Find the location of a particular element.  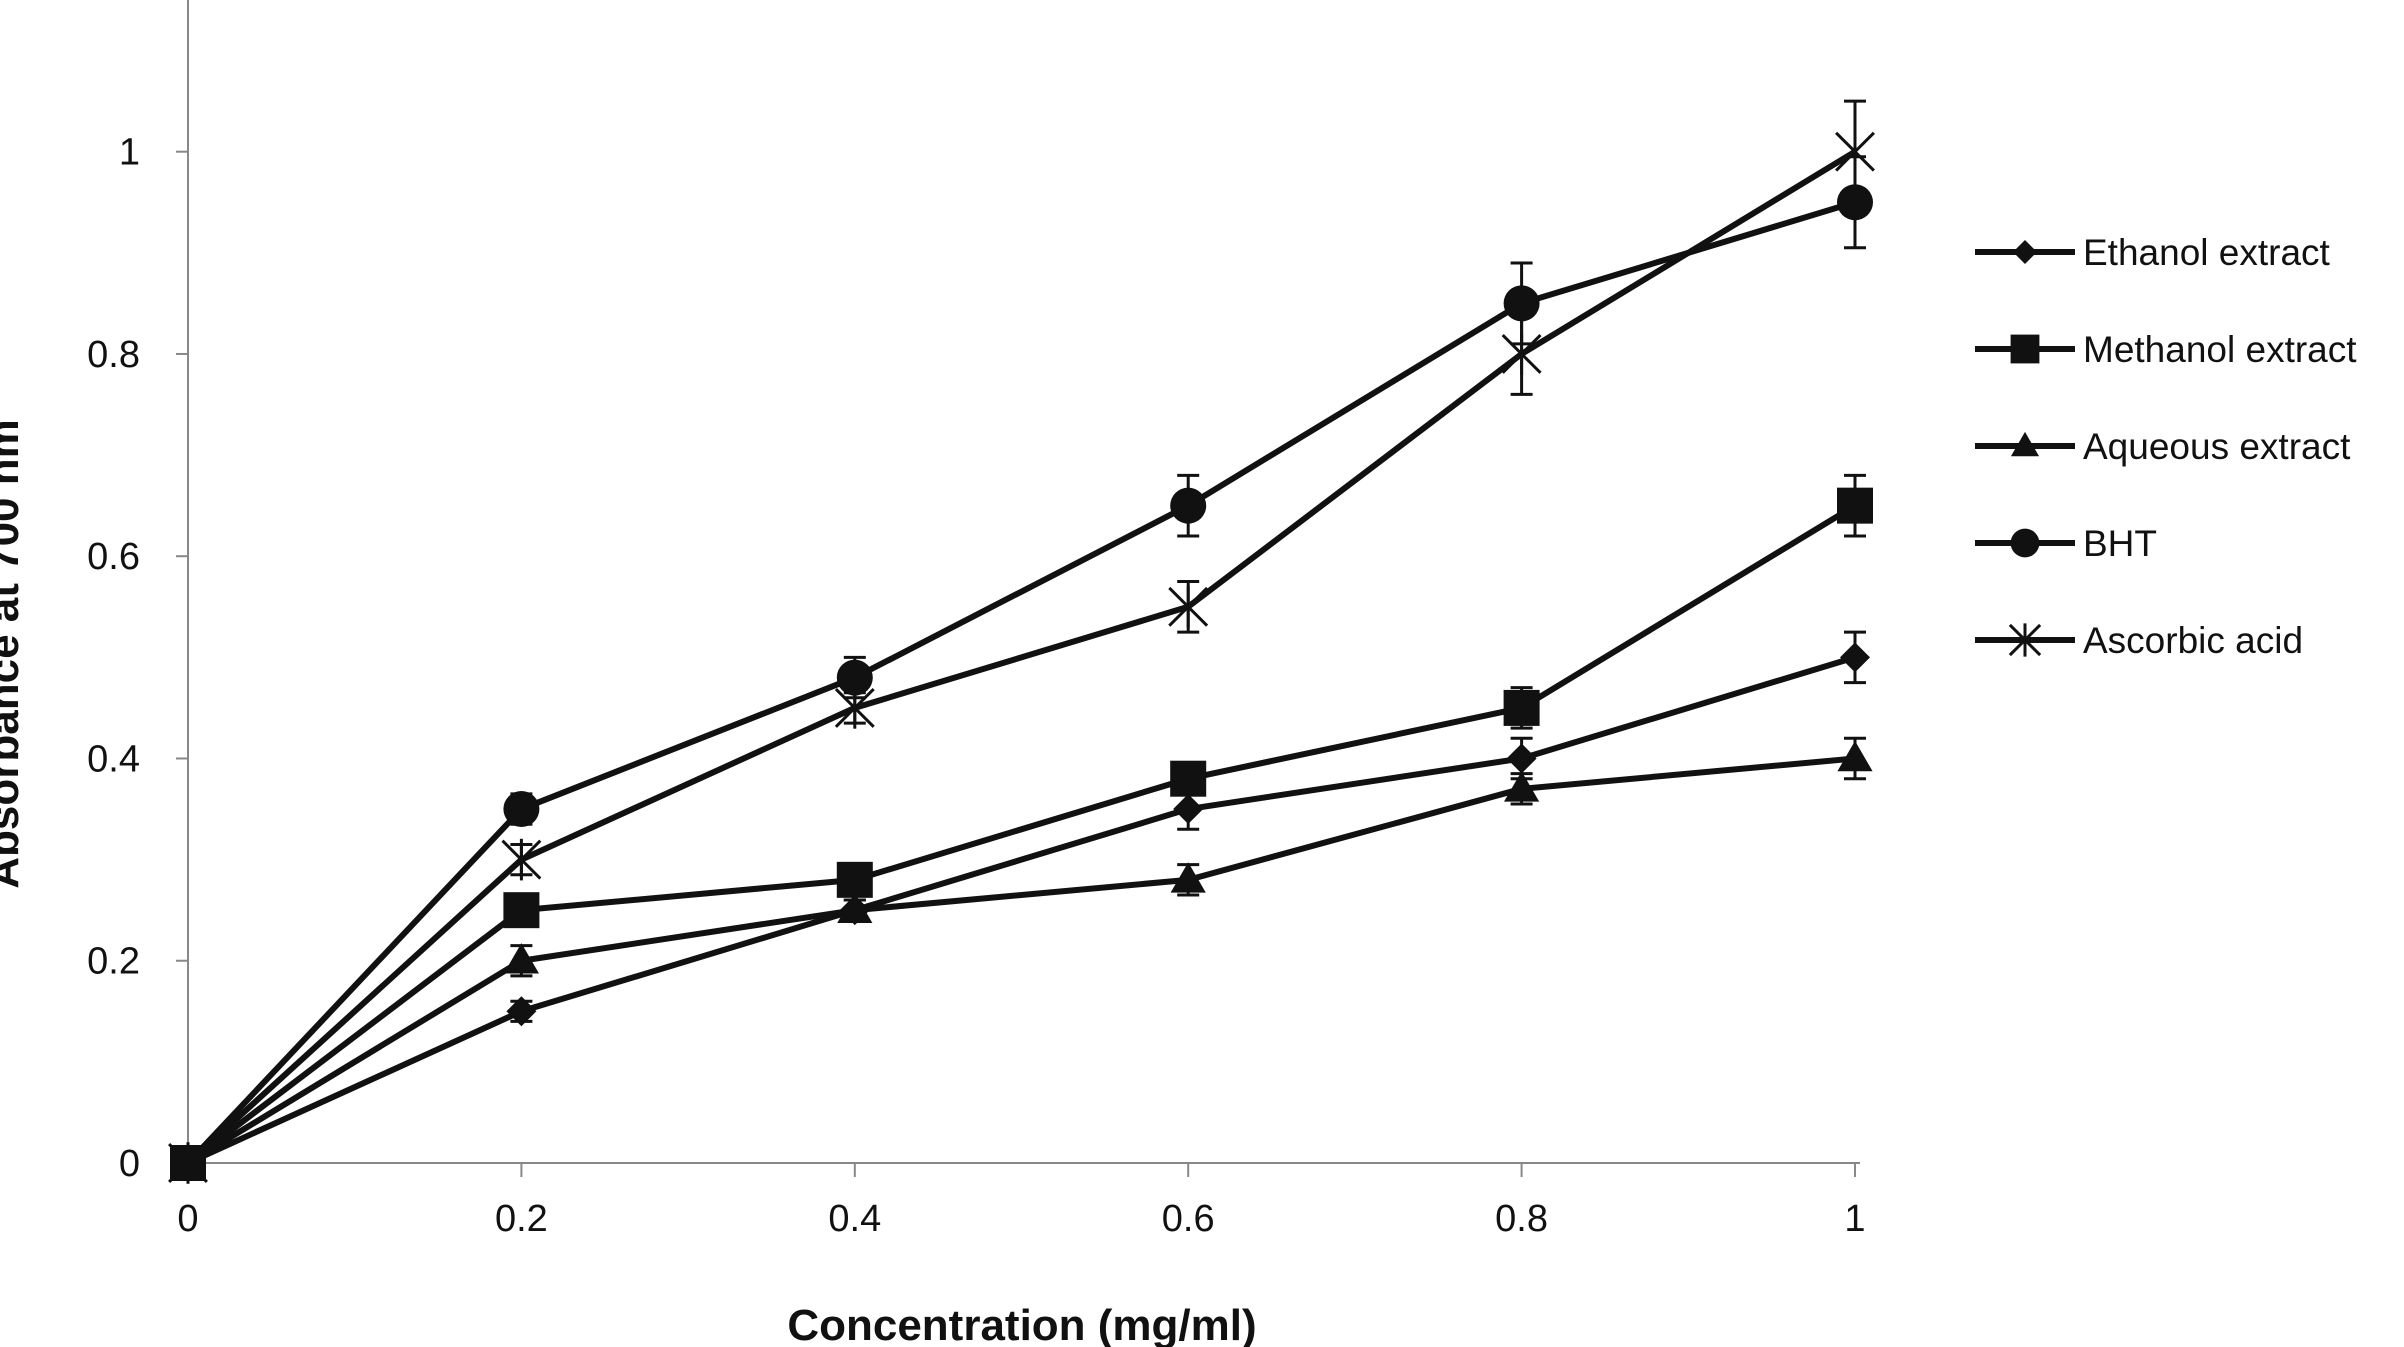

legend-item: Ethanol extract is located at coordinates (2153, 252).